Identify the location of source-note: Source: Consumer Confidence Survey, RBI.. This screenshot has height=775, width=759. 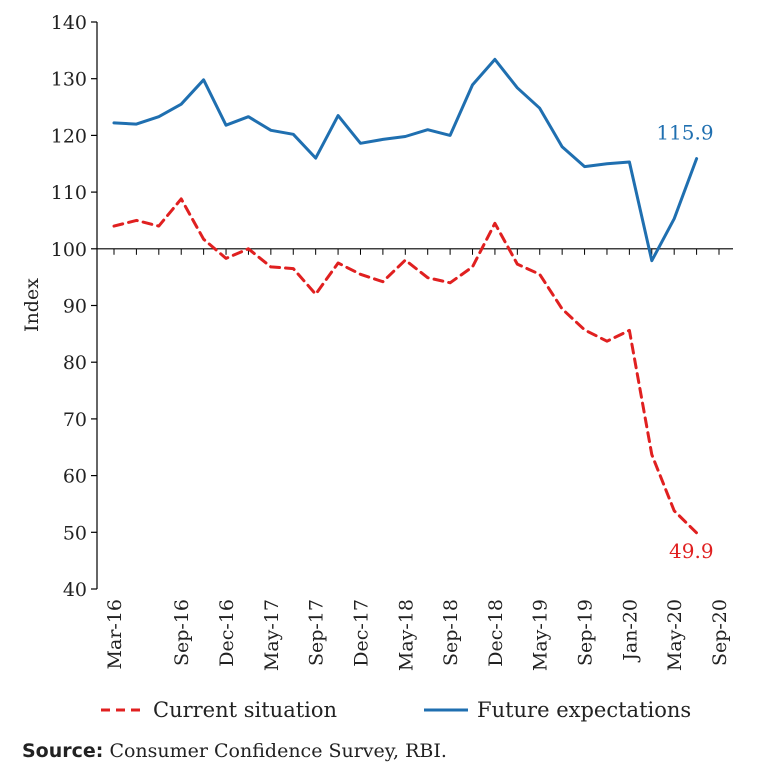
(234, 751).